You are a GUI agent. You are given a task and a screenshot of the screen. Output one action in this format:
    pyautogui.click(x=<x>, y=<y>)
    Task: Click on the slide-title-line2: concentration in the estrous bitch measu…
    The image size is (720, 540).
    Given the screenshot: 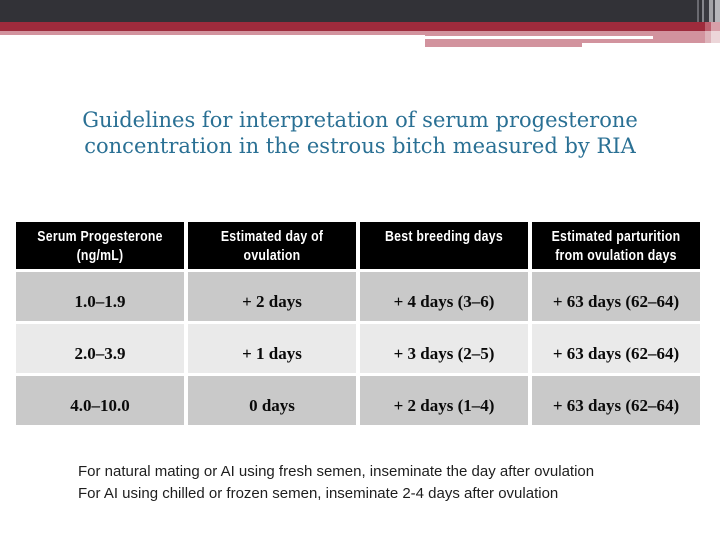 What is the action you would take?
    pyautogui.click(x=360, y=146)
    